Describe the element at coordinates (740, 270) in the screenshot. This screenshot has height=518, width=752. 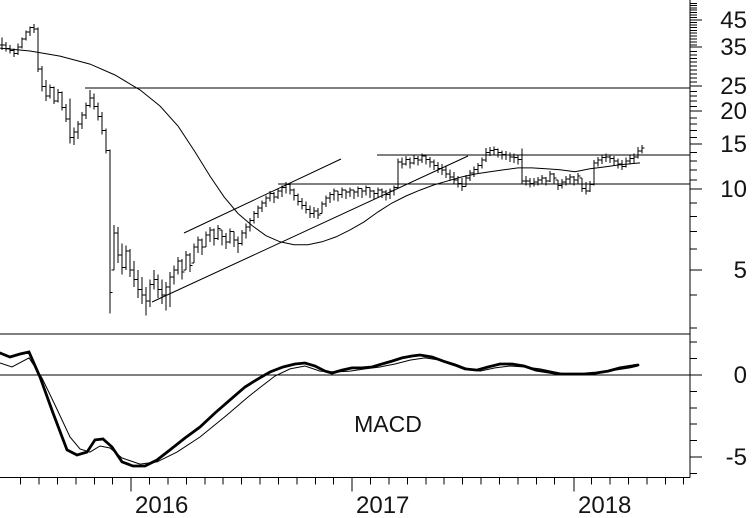
I see `price-axis-label: 5` at that location.